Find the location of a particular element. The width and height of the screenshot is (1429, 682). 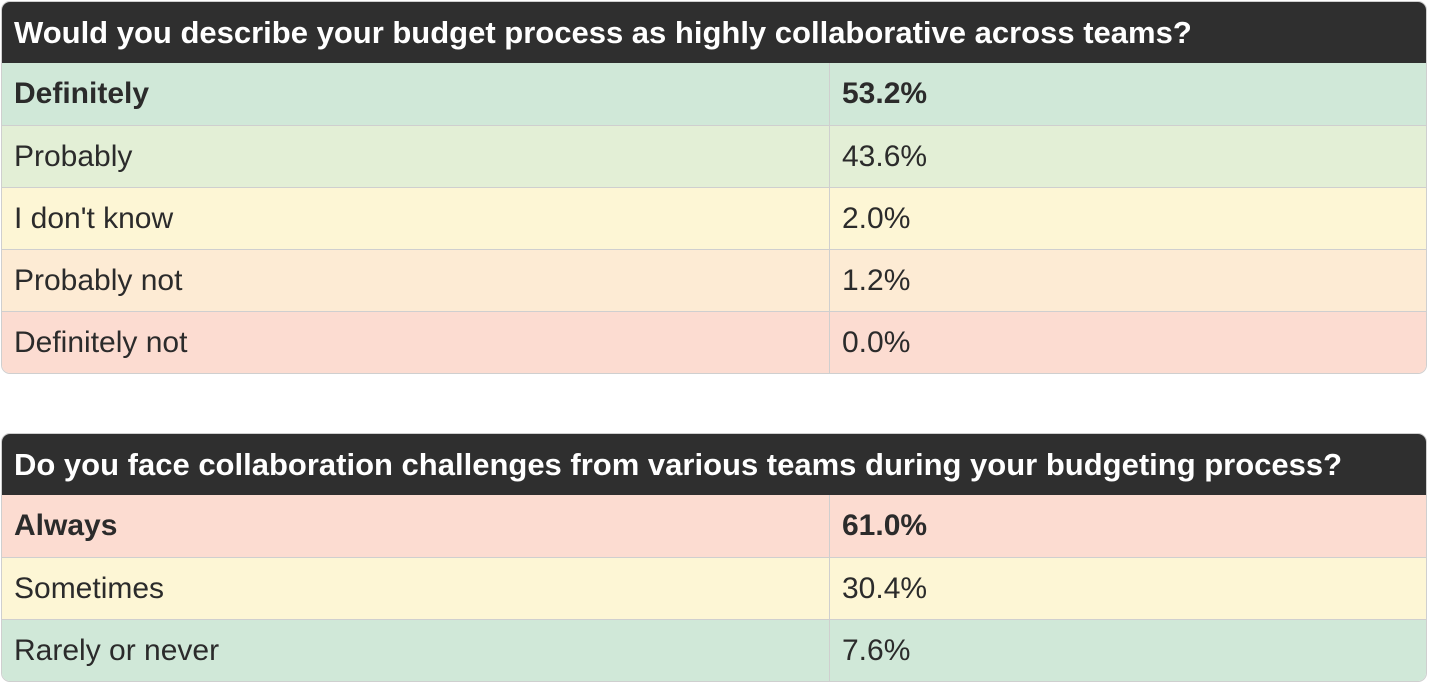

table-row: Probably not 1.2% is located at coordinates (714, 280).